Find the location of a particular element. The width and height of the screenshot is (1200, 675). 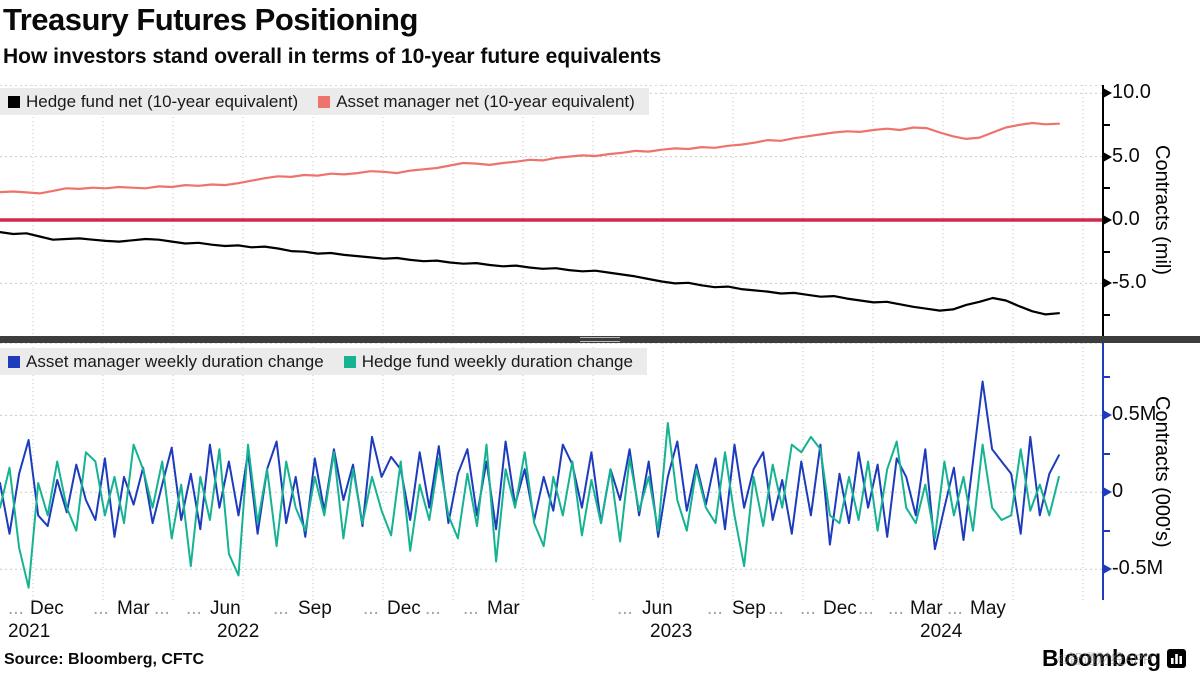

y-tick-label: -5.0 is located at coordinates (1129, 282).